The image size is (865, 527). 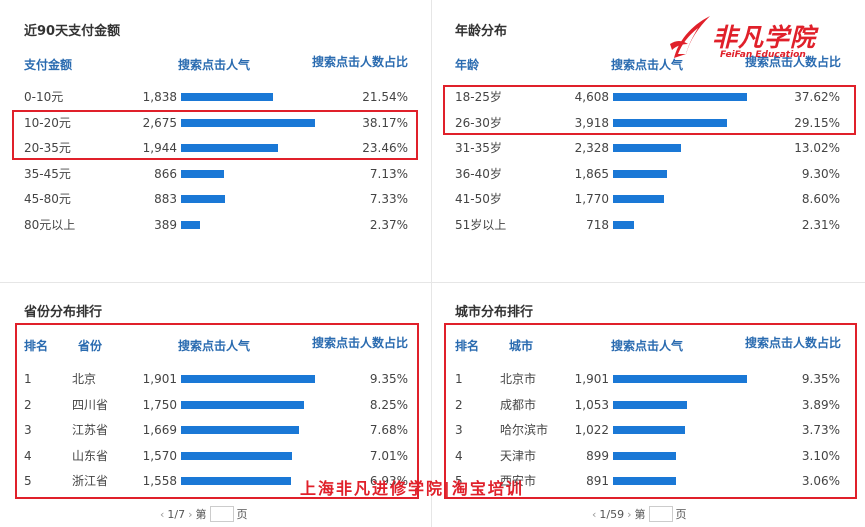 What do you see at coordinates (90, 481) in the screenshot?
I see `label-cell: 浙江省` at bounding box center [90, 481].